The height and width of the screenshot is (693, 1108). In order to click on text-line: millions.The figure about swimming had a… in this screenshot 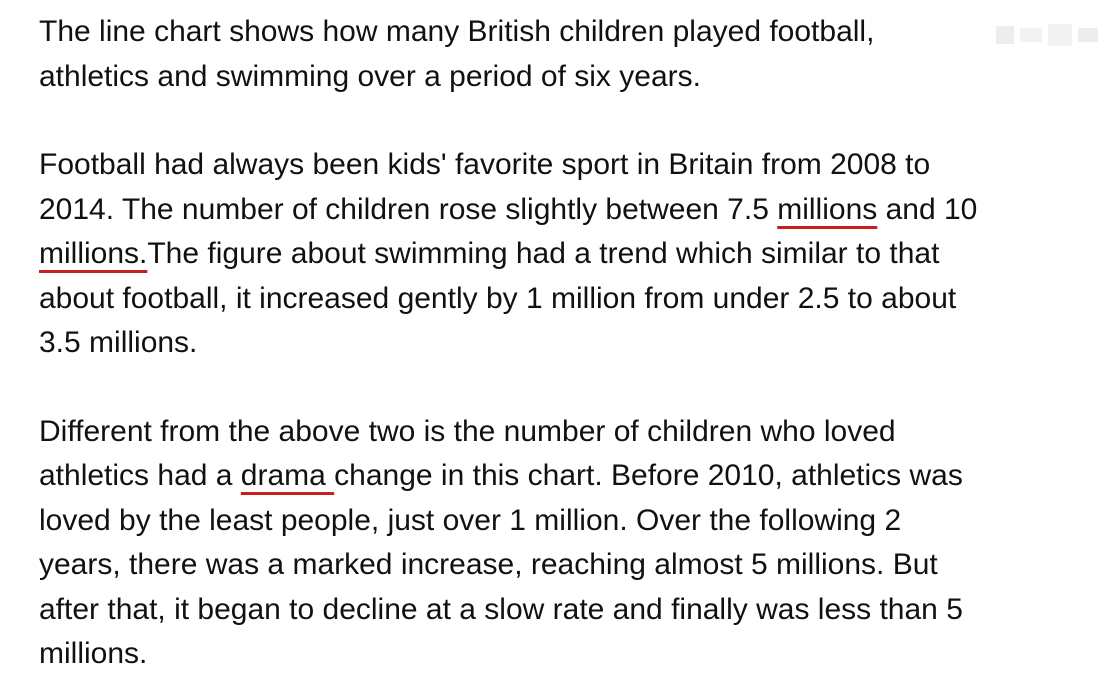, I will do `click(569, 254)`.